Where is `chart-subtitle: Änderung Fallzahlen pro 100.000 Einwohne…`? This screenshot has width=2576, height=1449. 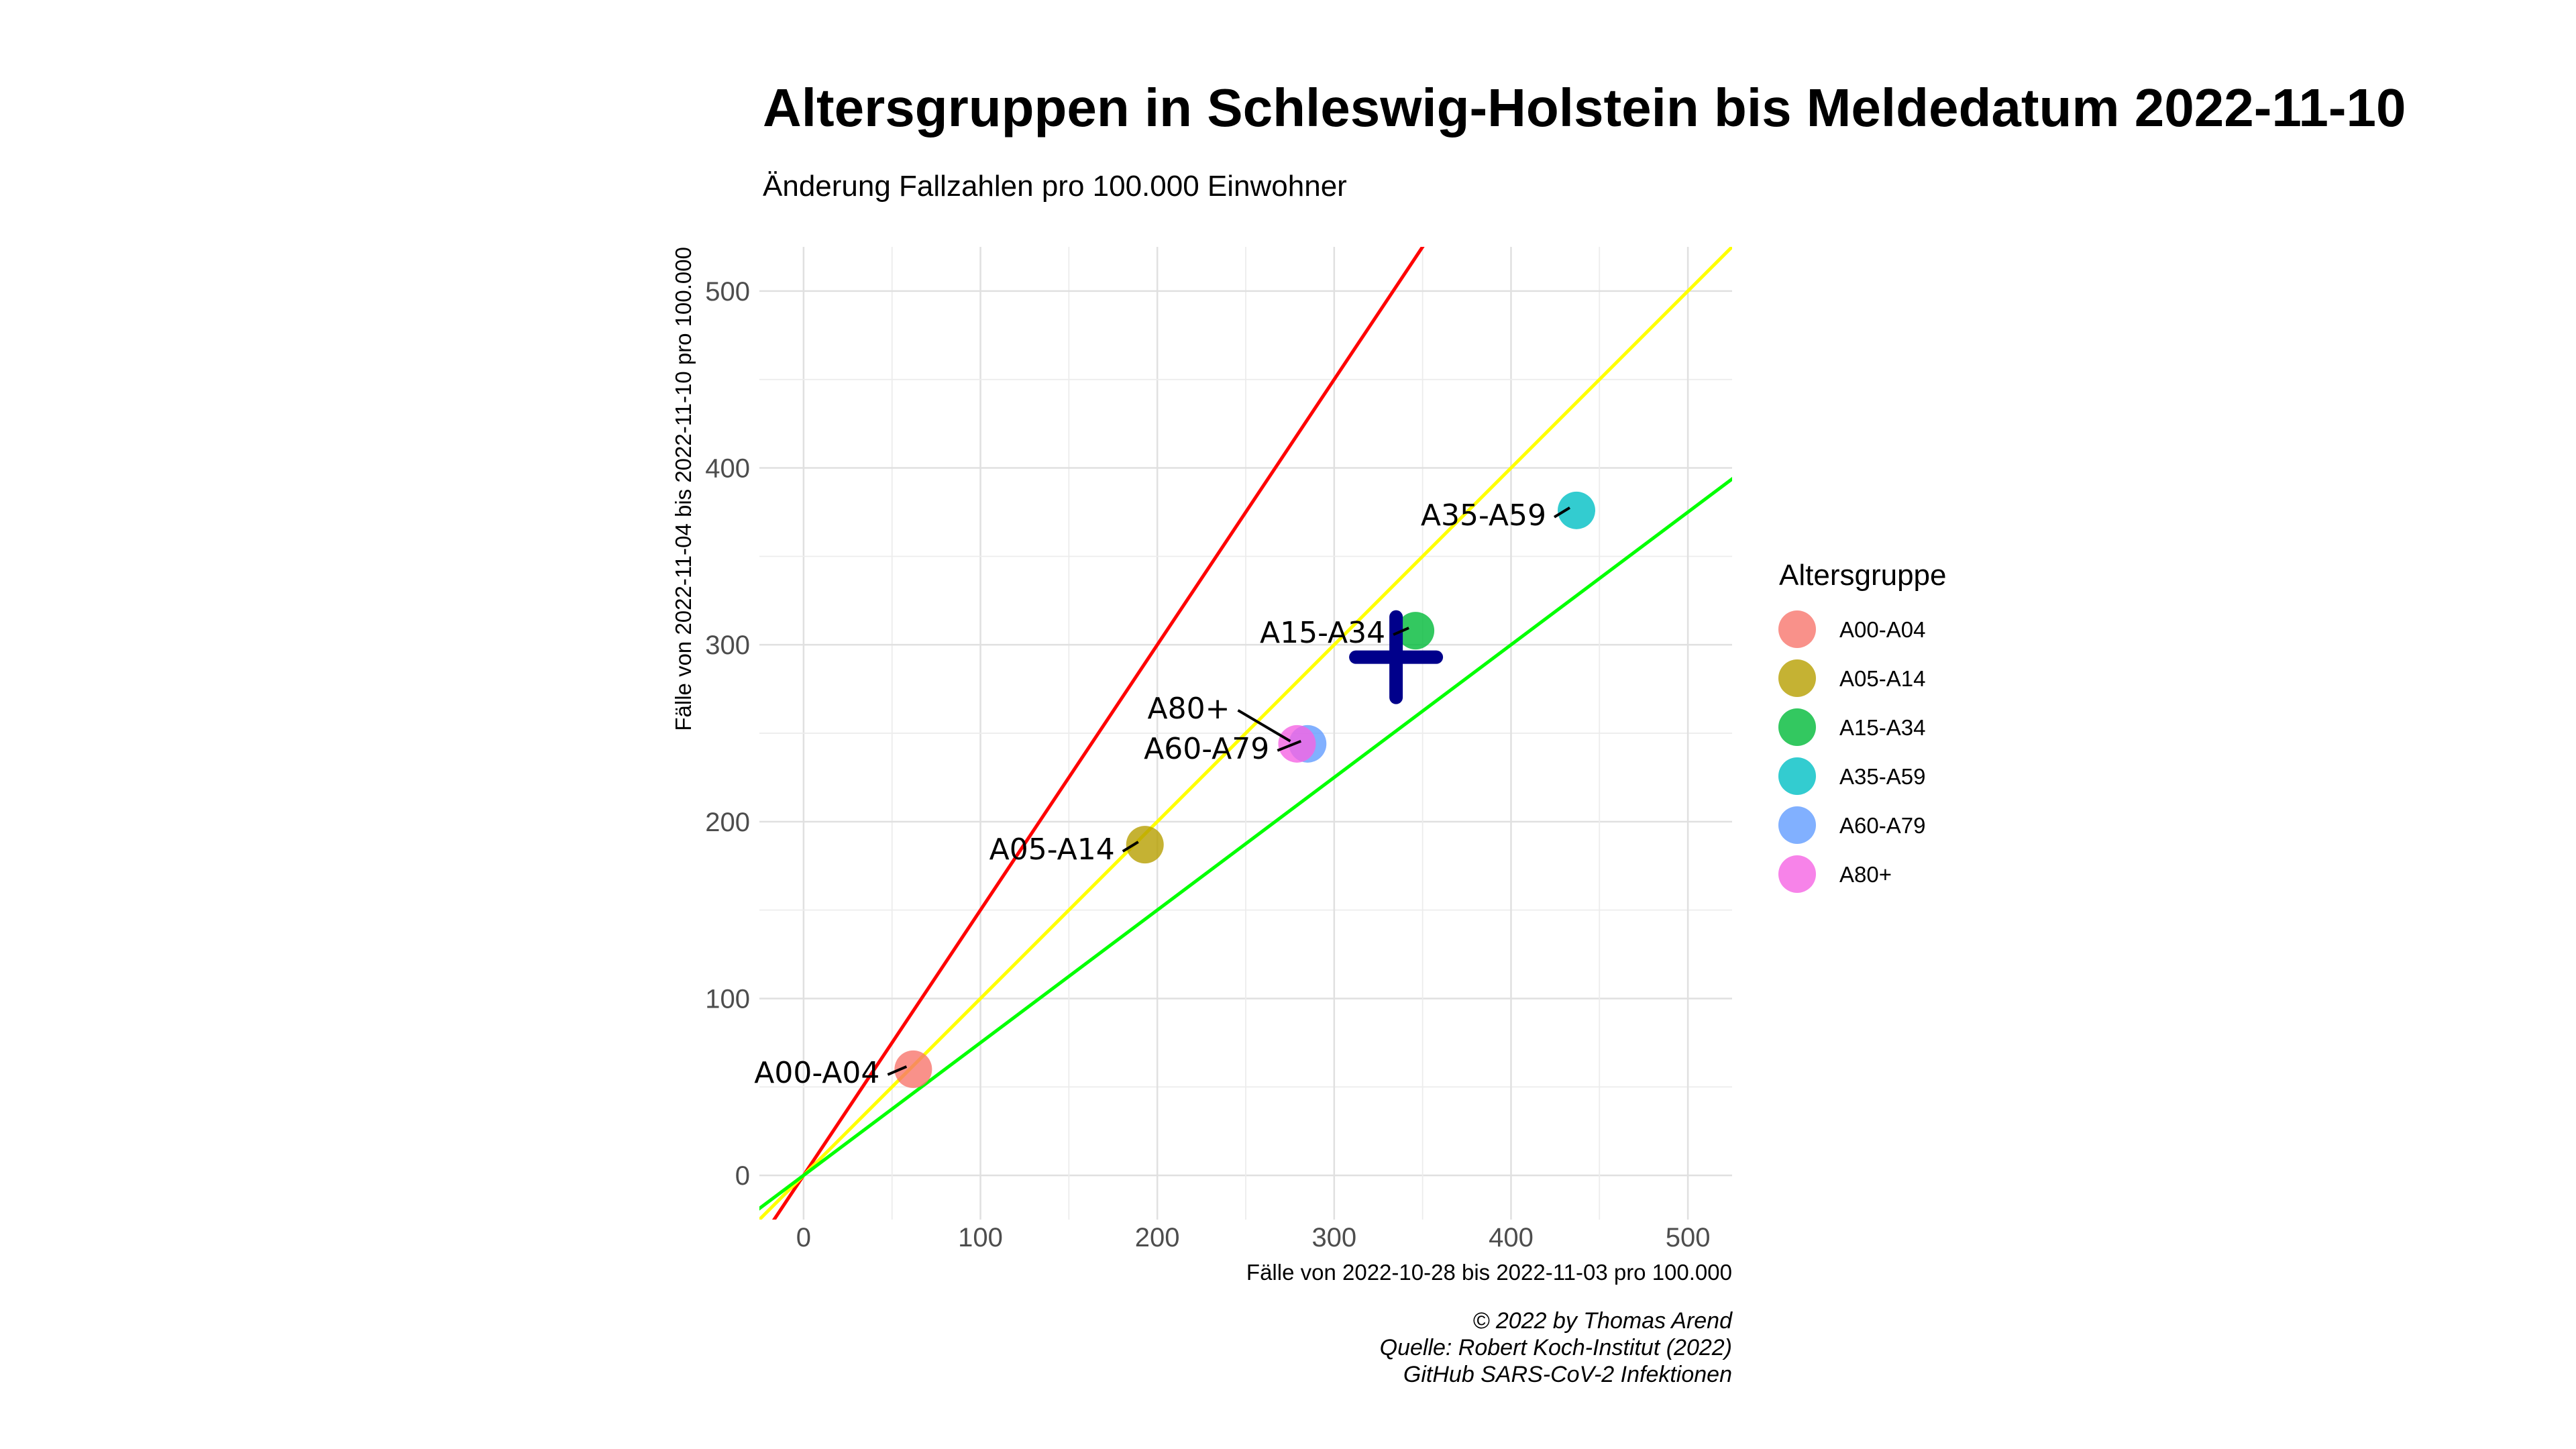
chart-subtitle: Änderung Fallzahlen pro 100.000 Einwohne… is located at coordinates (1055, 186).